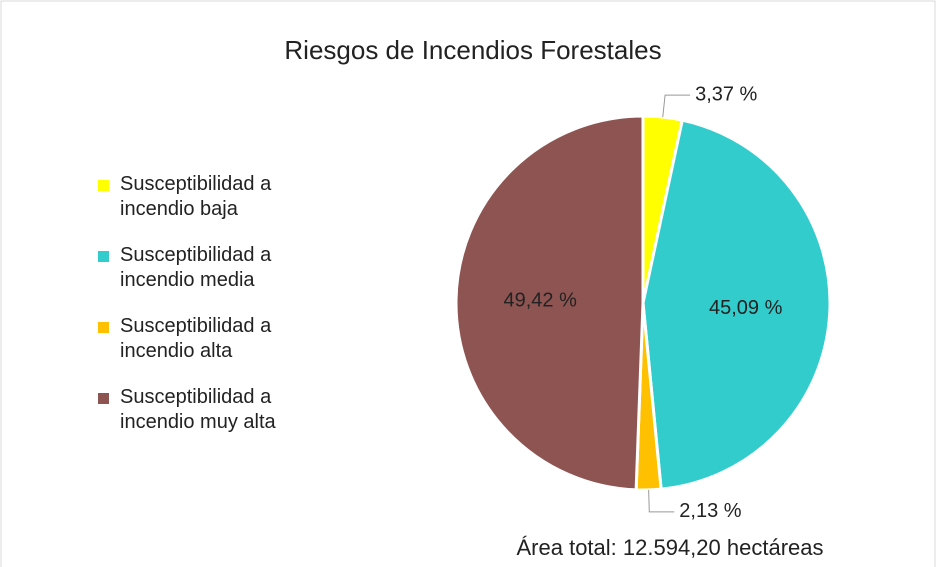  What do you see at coordinates (196, 338) in the screenshot?
I see `legend-label: Susceptibilidad a incendio alta` at bounding box center [196, 338].